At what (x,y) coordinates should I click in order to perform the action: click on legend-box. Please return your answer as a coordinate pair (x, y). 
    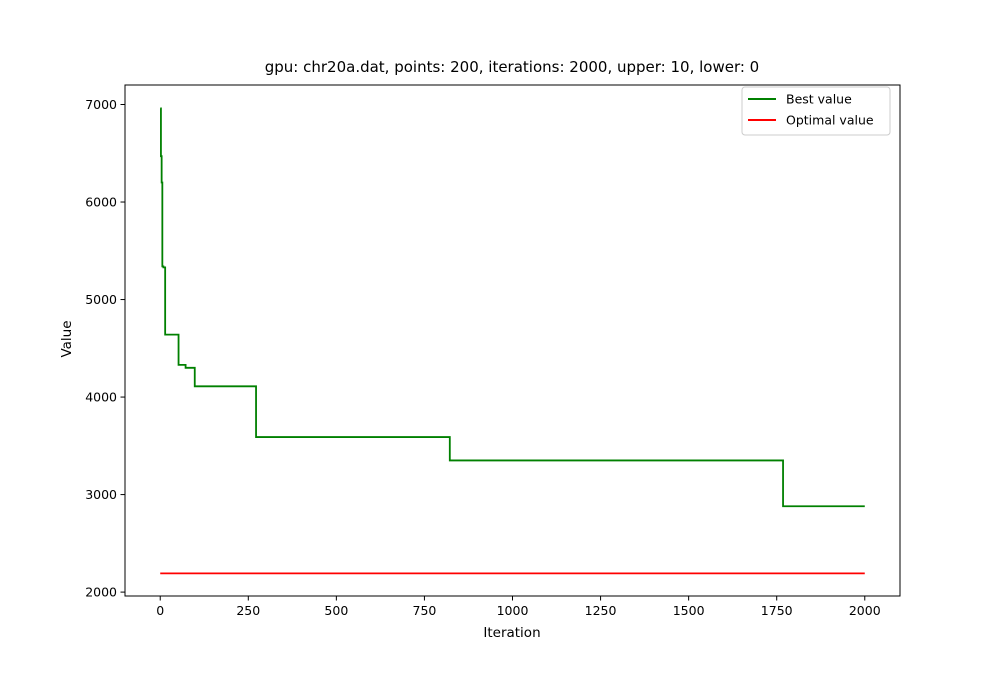
    Looking at the image, I should click on (816, 111).